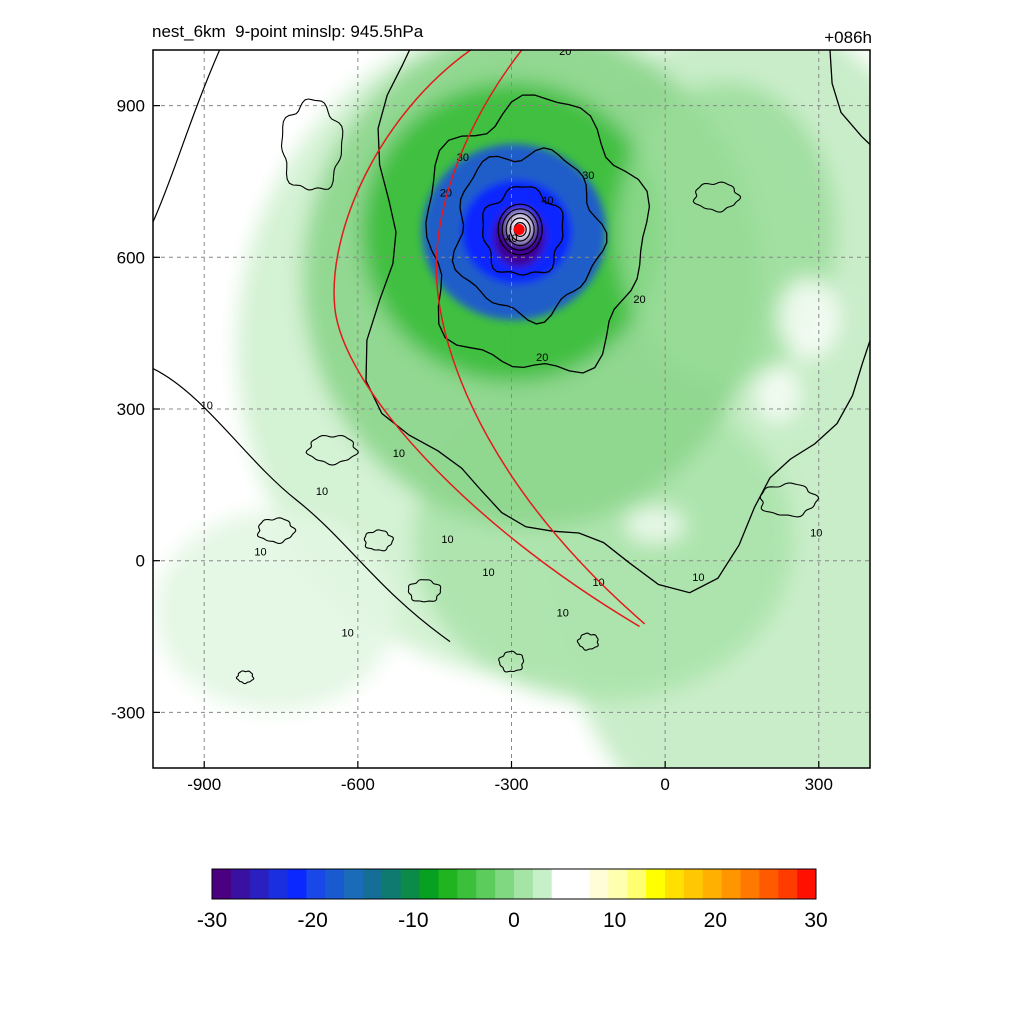 This screenshot has height=1024, width=1024. I want to click on y-tick-label: 300, so click(131, 409).